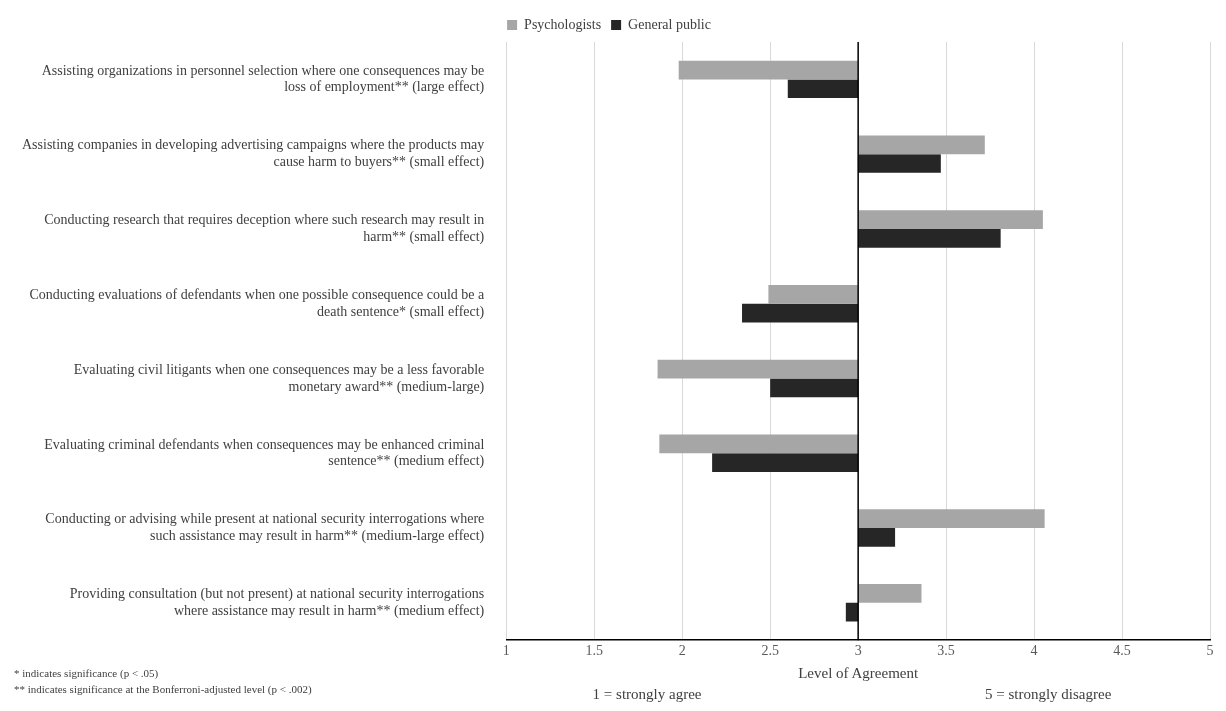 The width and height of the screenshot is (1226, 711). I want to click on y-tick-label: Evaluating civil litigants when one consequences may be a less favorable monetary award** (medium-large), so click(279, 378).